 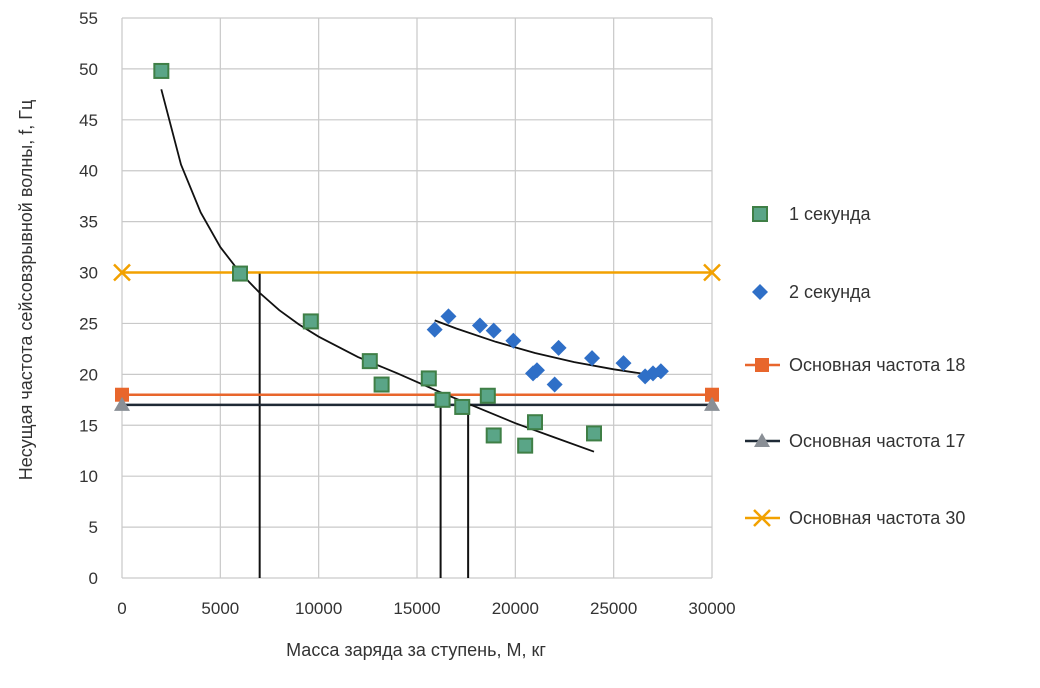 What do you see at coordinates (88, 425) in the screenshot?
I see `y-tick-label: 15` at bounding box center [88, 425].